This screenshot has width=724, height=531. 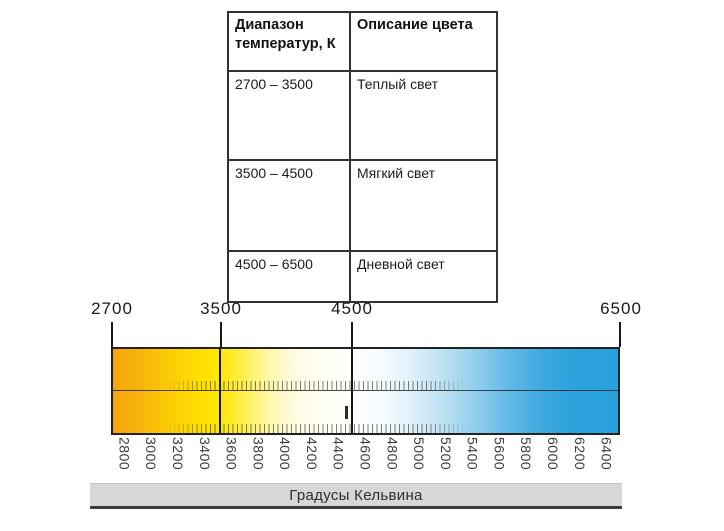 I want to click on ruler-comb-bottom, so click(x=317, y=428).